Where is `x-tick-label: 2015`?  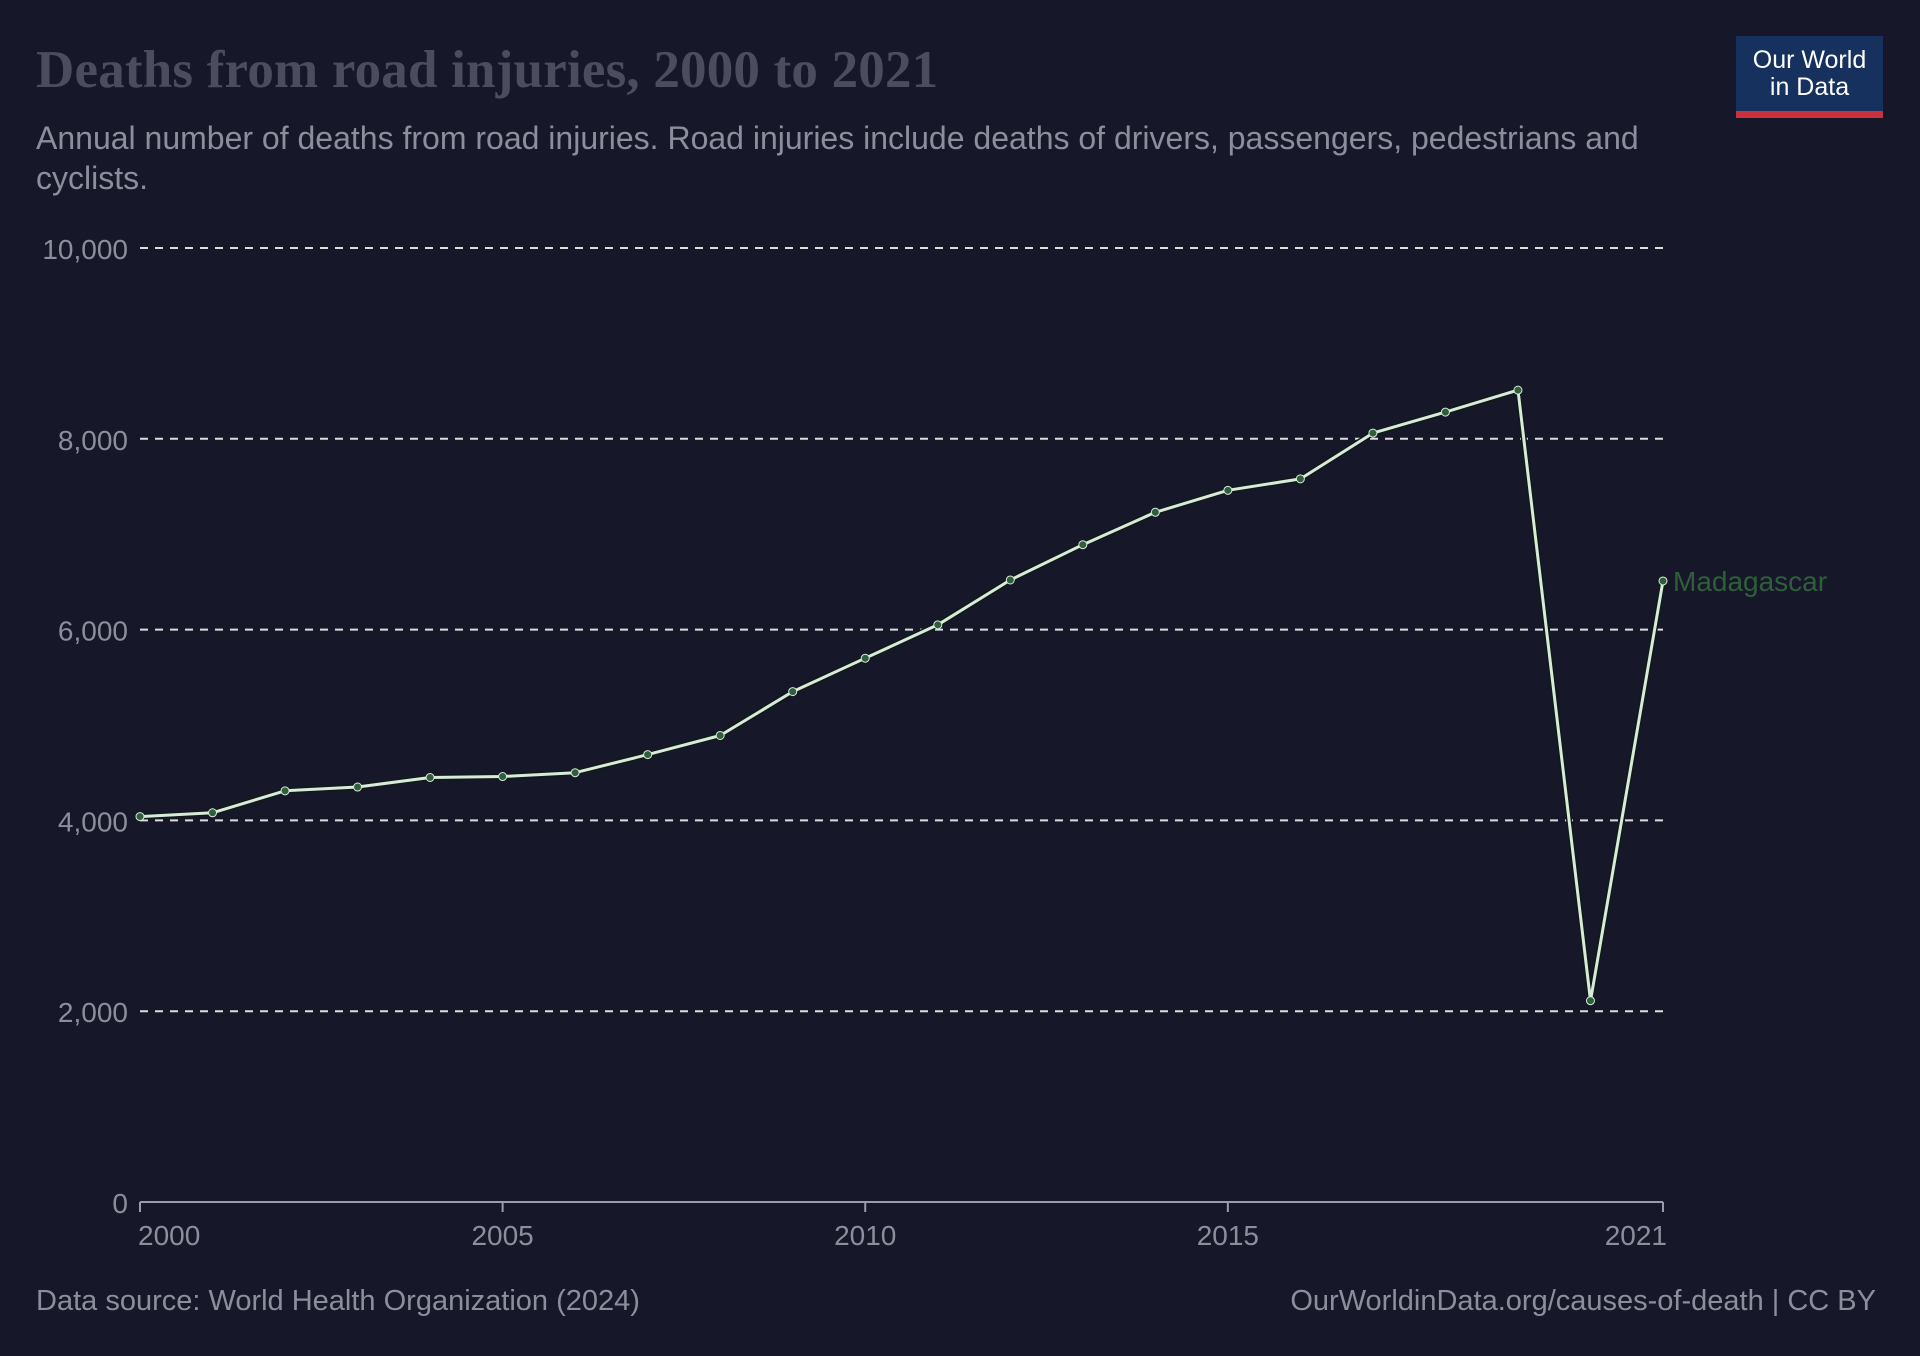
x-tick-label: 2015 is located at coordinates (1228, 1235).